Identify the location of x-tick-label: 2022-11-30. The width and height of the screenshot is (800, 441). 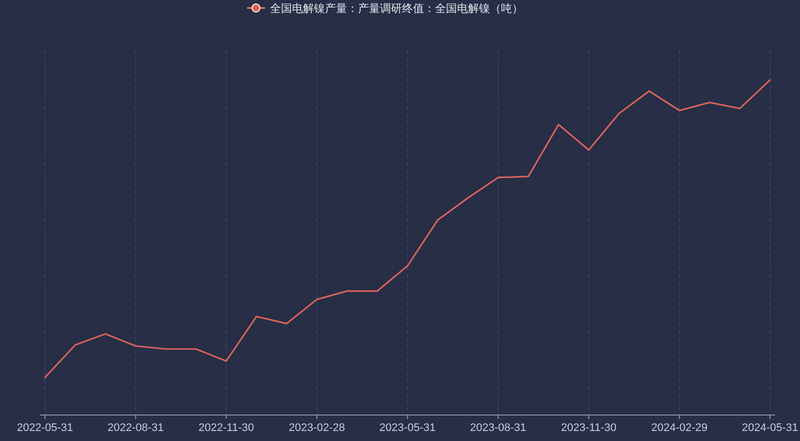
(226, 428).